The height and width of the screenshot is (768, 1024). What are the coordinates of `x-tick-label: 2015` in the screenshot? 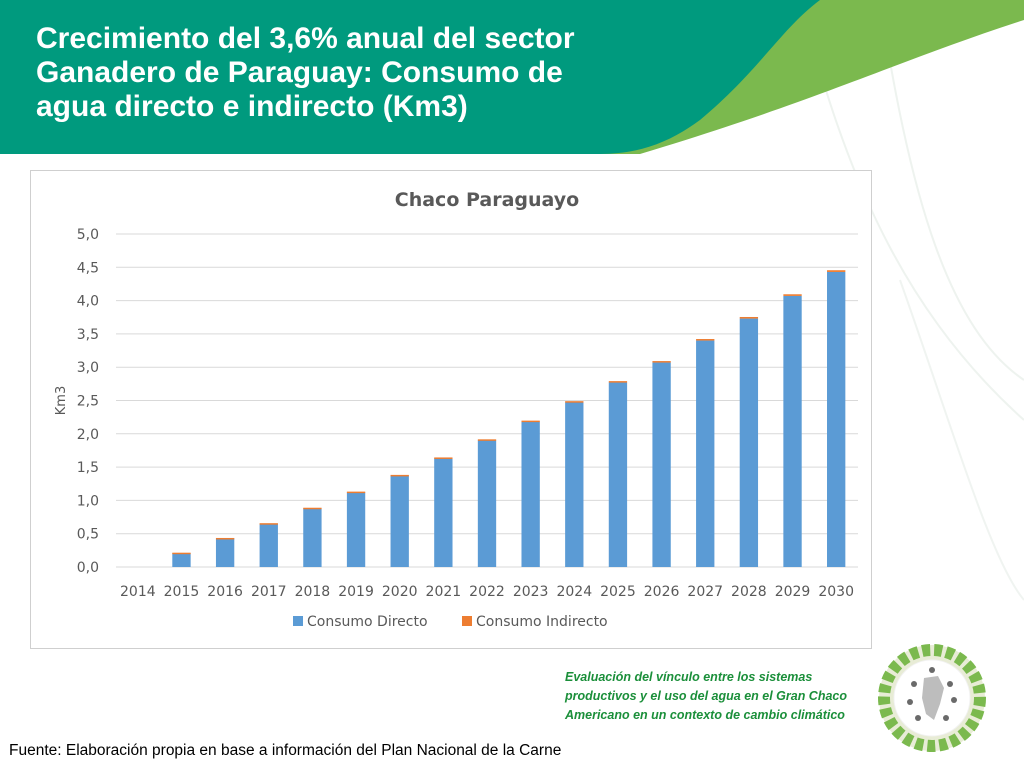 It's located at (182, 592).